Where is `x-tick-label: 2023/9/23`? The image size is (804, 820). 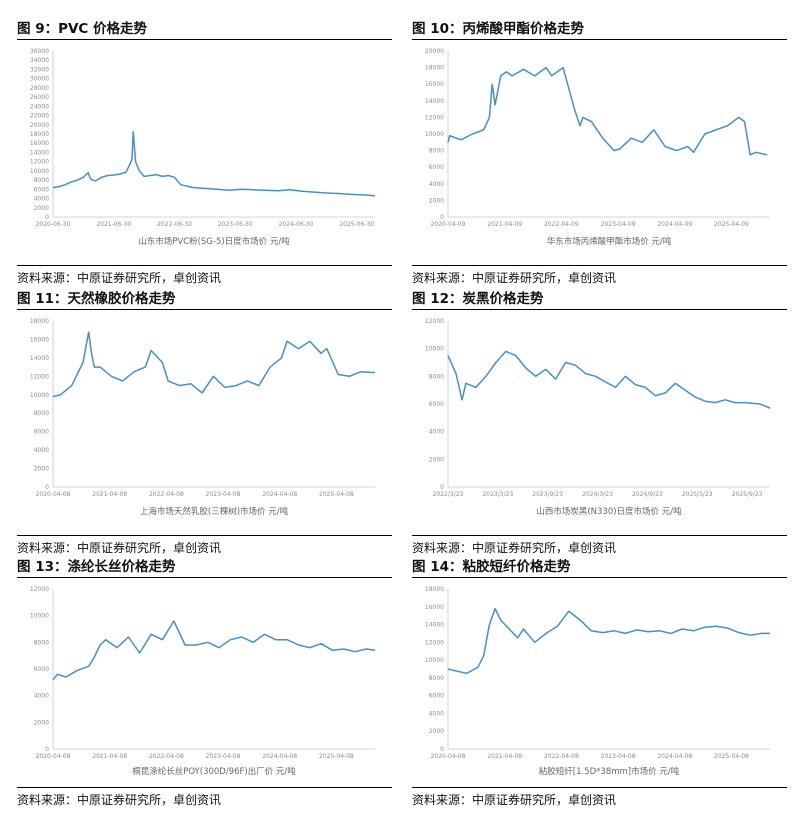 x-tick-label: 2023/9/23 is located at coordinates (547, 494).